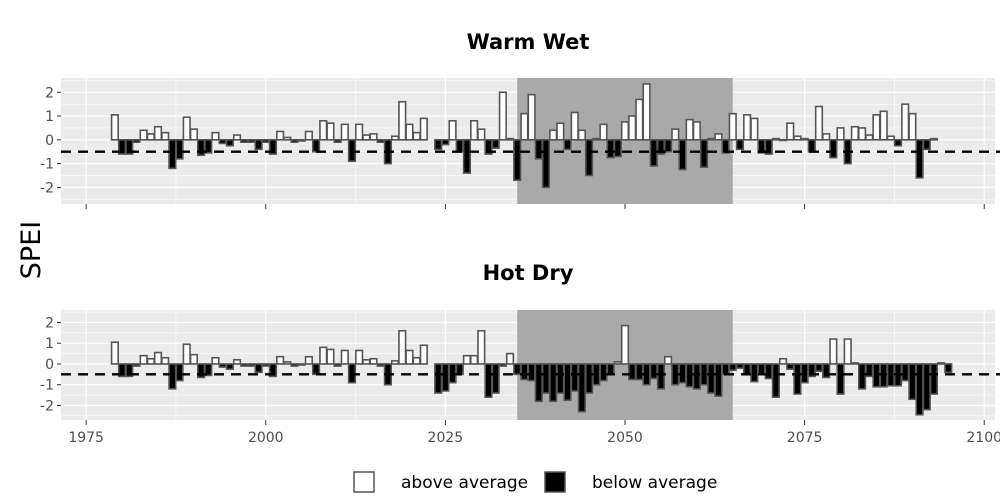  Describe the element at coordinates (47, 406) in the screenshot. I see `y-tick-label: -2` at that location.